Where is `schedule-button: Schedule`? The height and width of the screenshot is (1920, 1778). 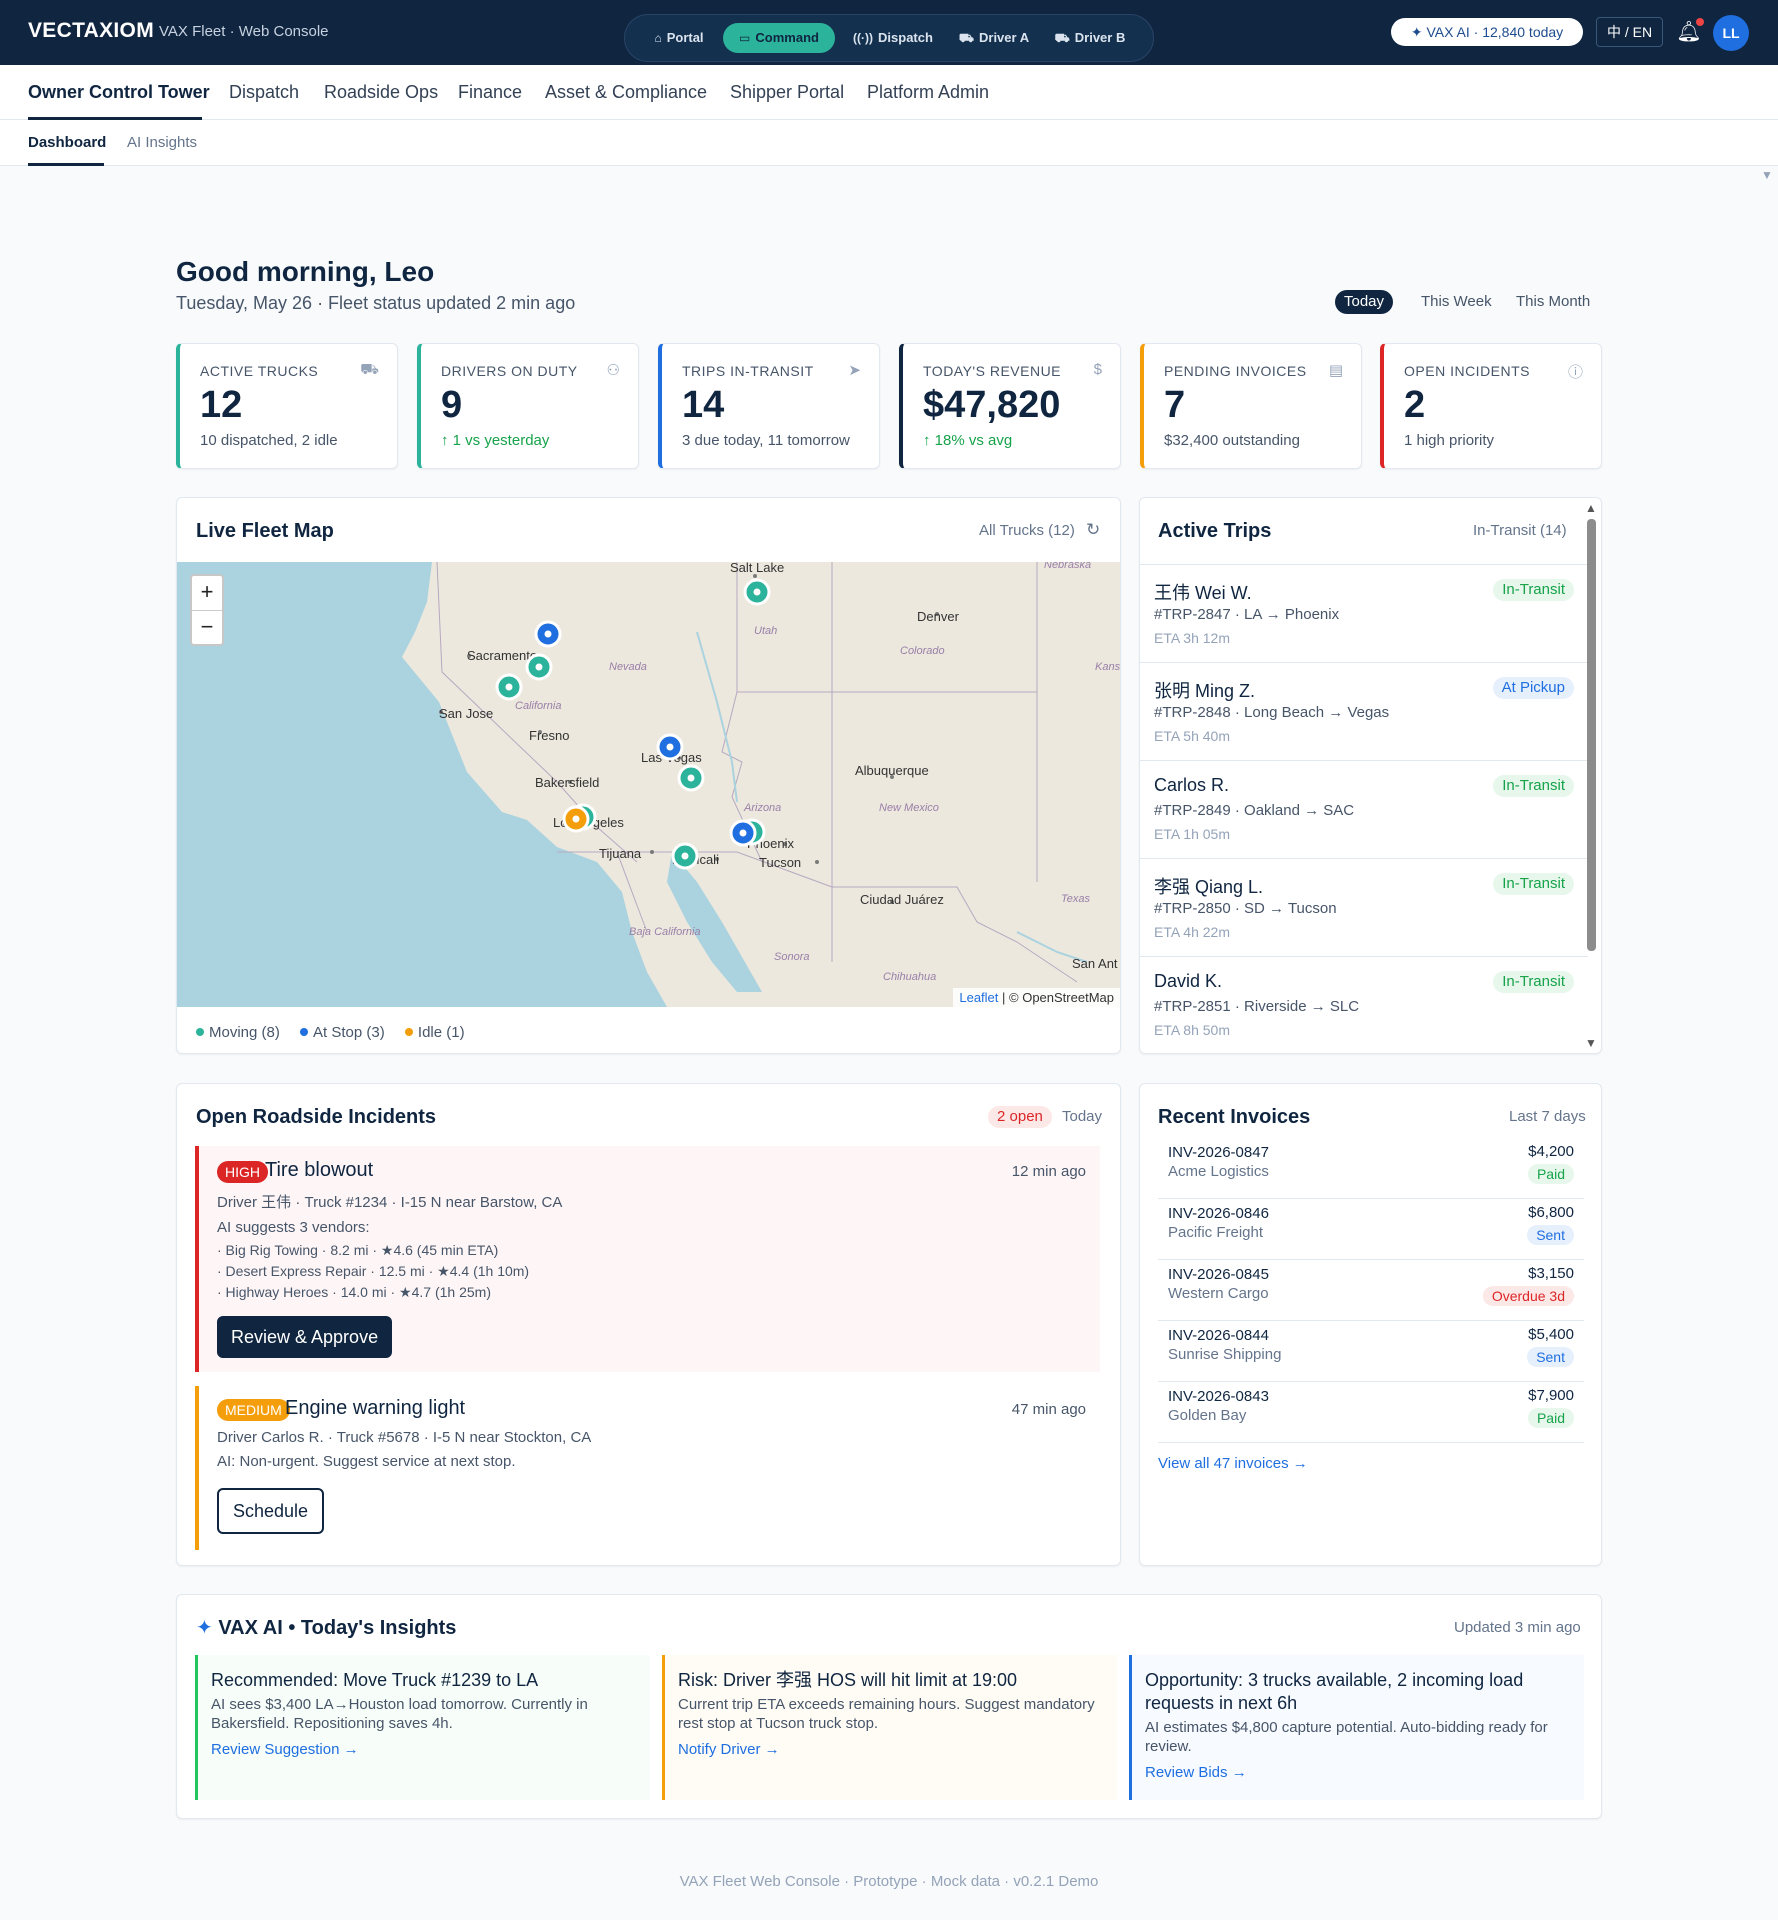 schedule-button: Schedule is located at coordinates (271, 1511).